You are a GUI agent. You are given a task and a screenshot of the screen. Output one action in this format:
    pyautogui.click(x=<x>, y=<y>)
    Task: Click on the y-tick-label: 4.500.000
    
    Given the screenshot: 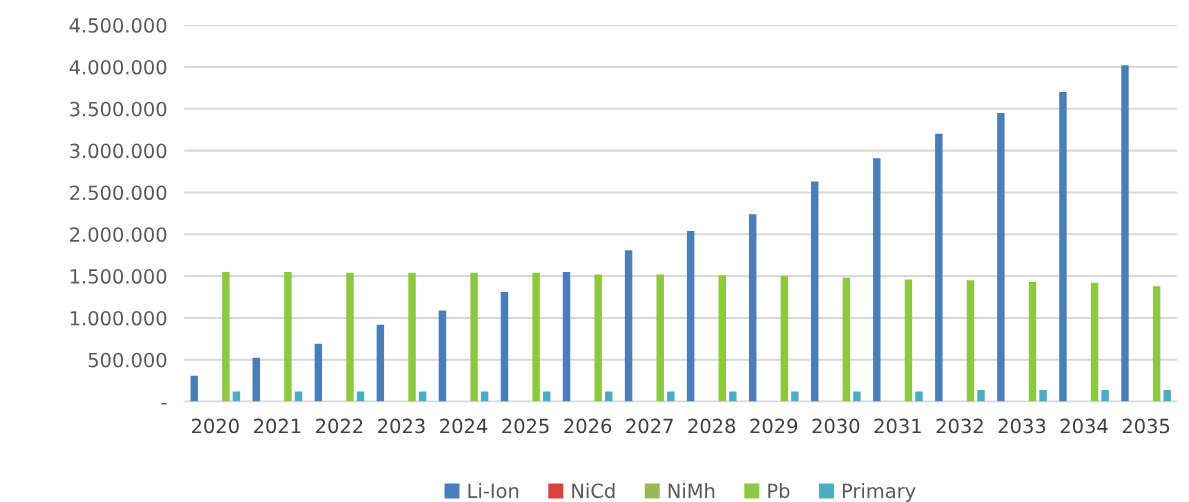 What is the action you would take?
    pyautogui.click(x=118, y=25)
    